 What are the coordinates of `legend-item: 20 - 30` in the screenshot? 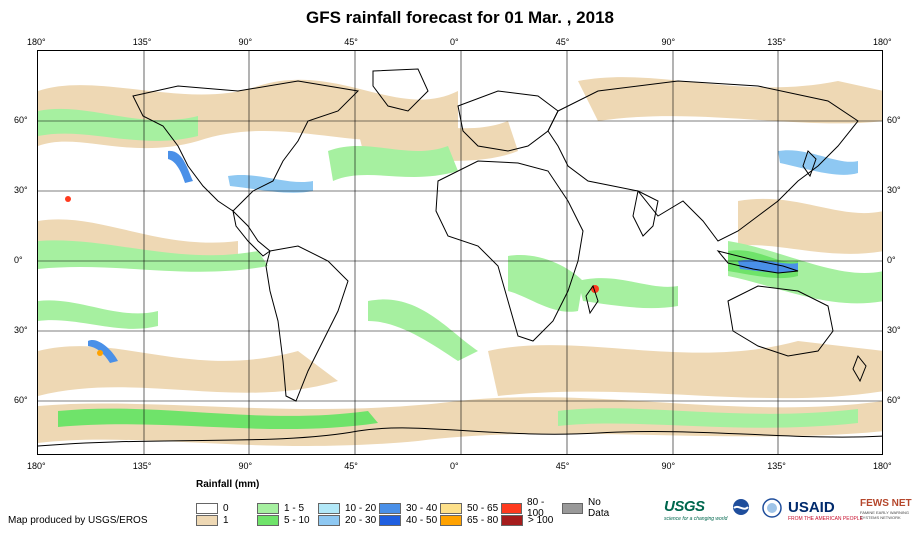 It's located at (348, 520).